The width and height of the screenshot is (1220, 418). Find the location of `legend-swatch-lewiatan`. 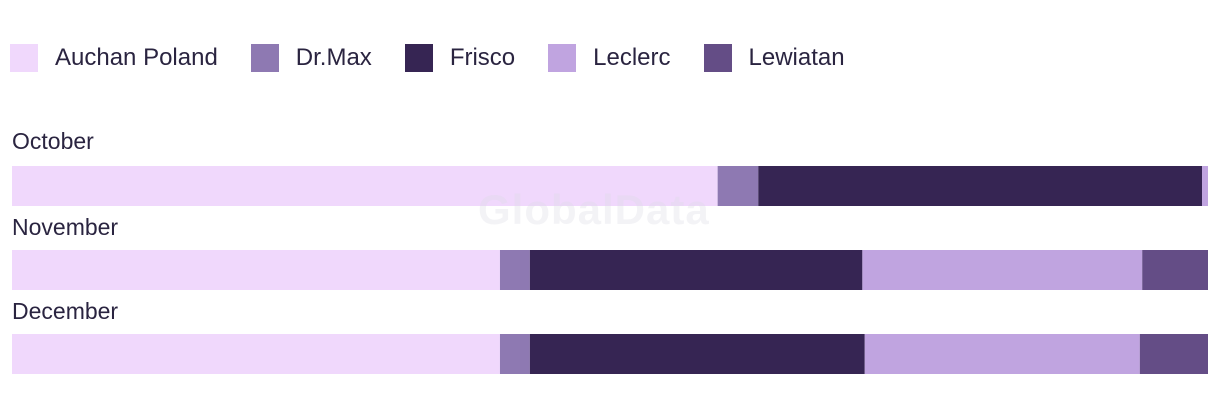

legend-swatch-lewiatan is located at coordinates (717, 58).